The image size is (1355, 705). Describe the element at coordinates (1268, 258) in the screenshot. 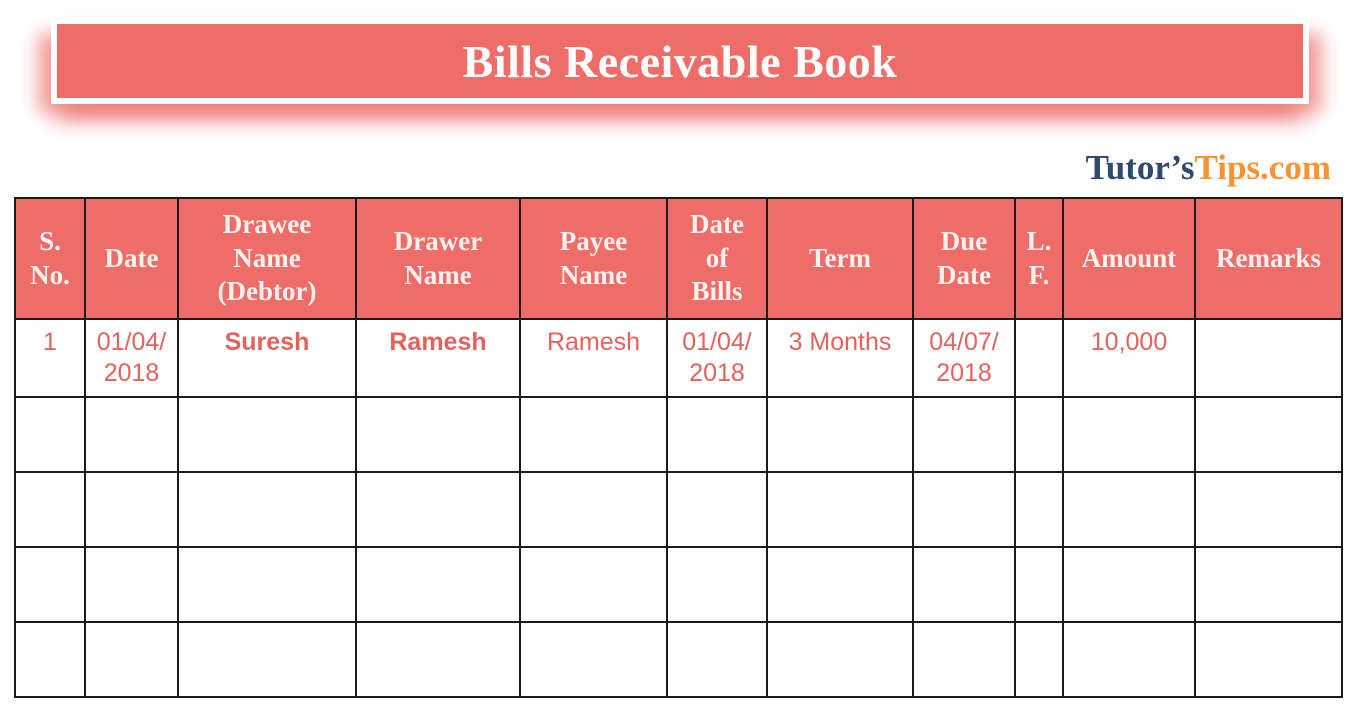

I see `column-header-remarks: Remarks` at that location.